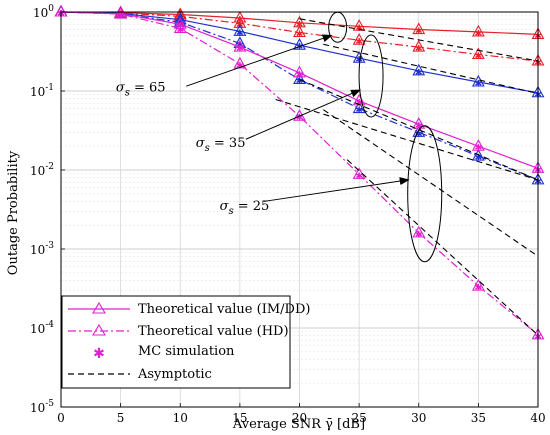 This screenshot has height=435, width=550. I want to click on legend-label-imdd: Theoretical value (IM/DD), so click(224, 309).